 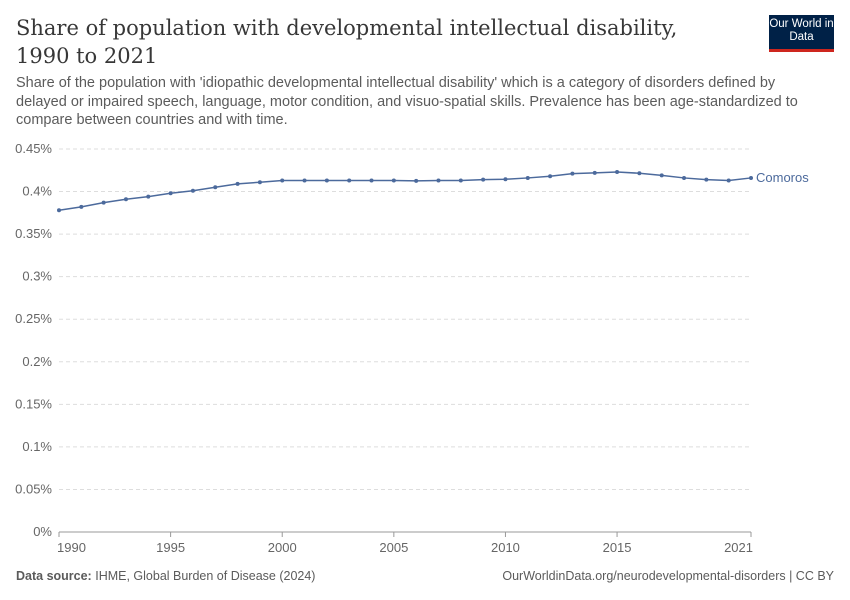 What do you see at coordinates (33, 233) in the screenshot?
I see `y-tick-label: 0.35%` at bounding box center [33, 233].